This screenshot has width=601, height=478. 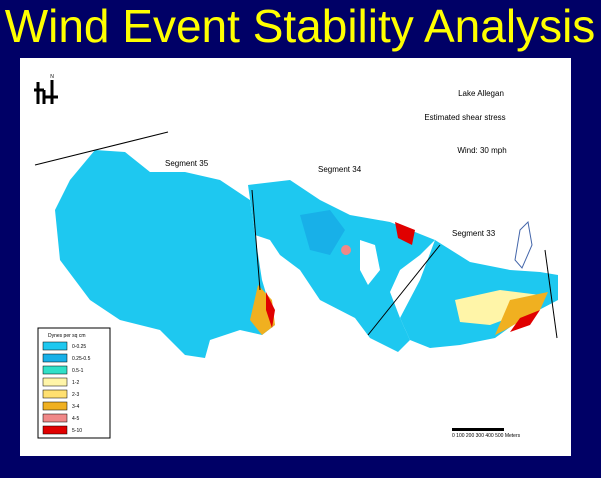 I want to click on segment-label: Segment 34, so click(x=340, y=169).